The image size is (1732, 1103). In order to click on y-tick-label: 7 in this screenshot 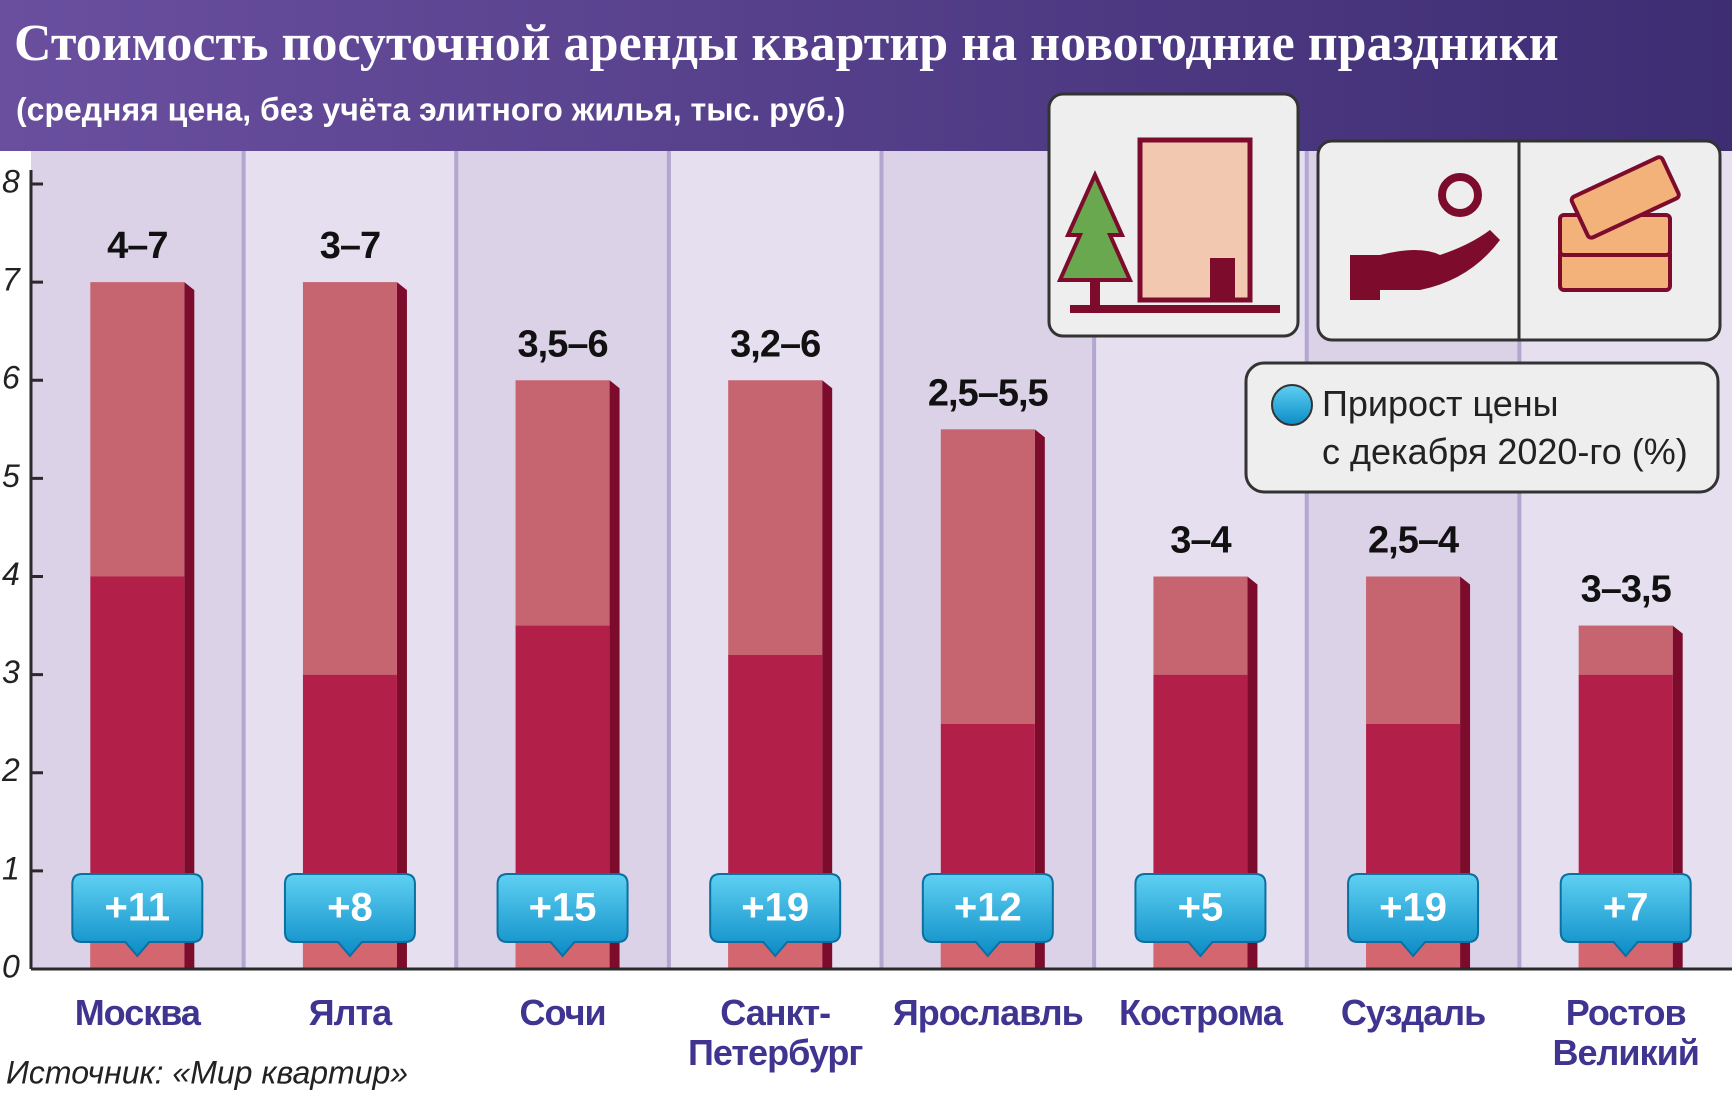, I will do `click(11, 280)`.